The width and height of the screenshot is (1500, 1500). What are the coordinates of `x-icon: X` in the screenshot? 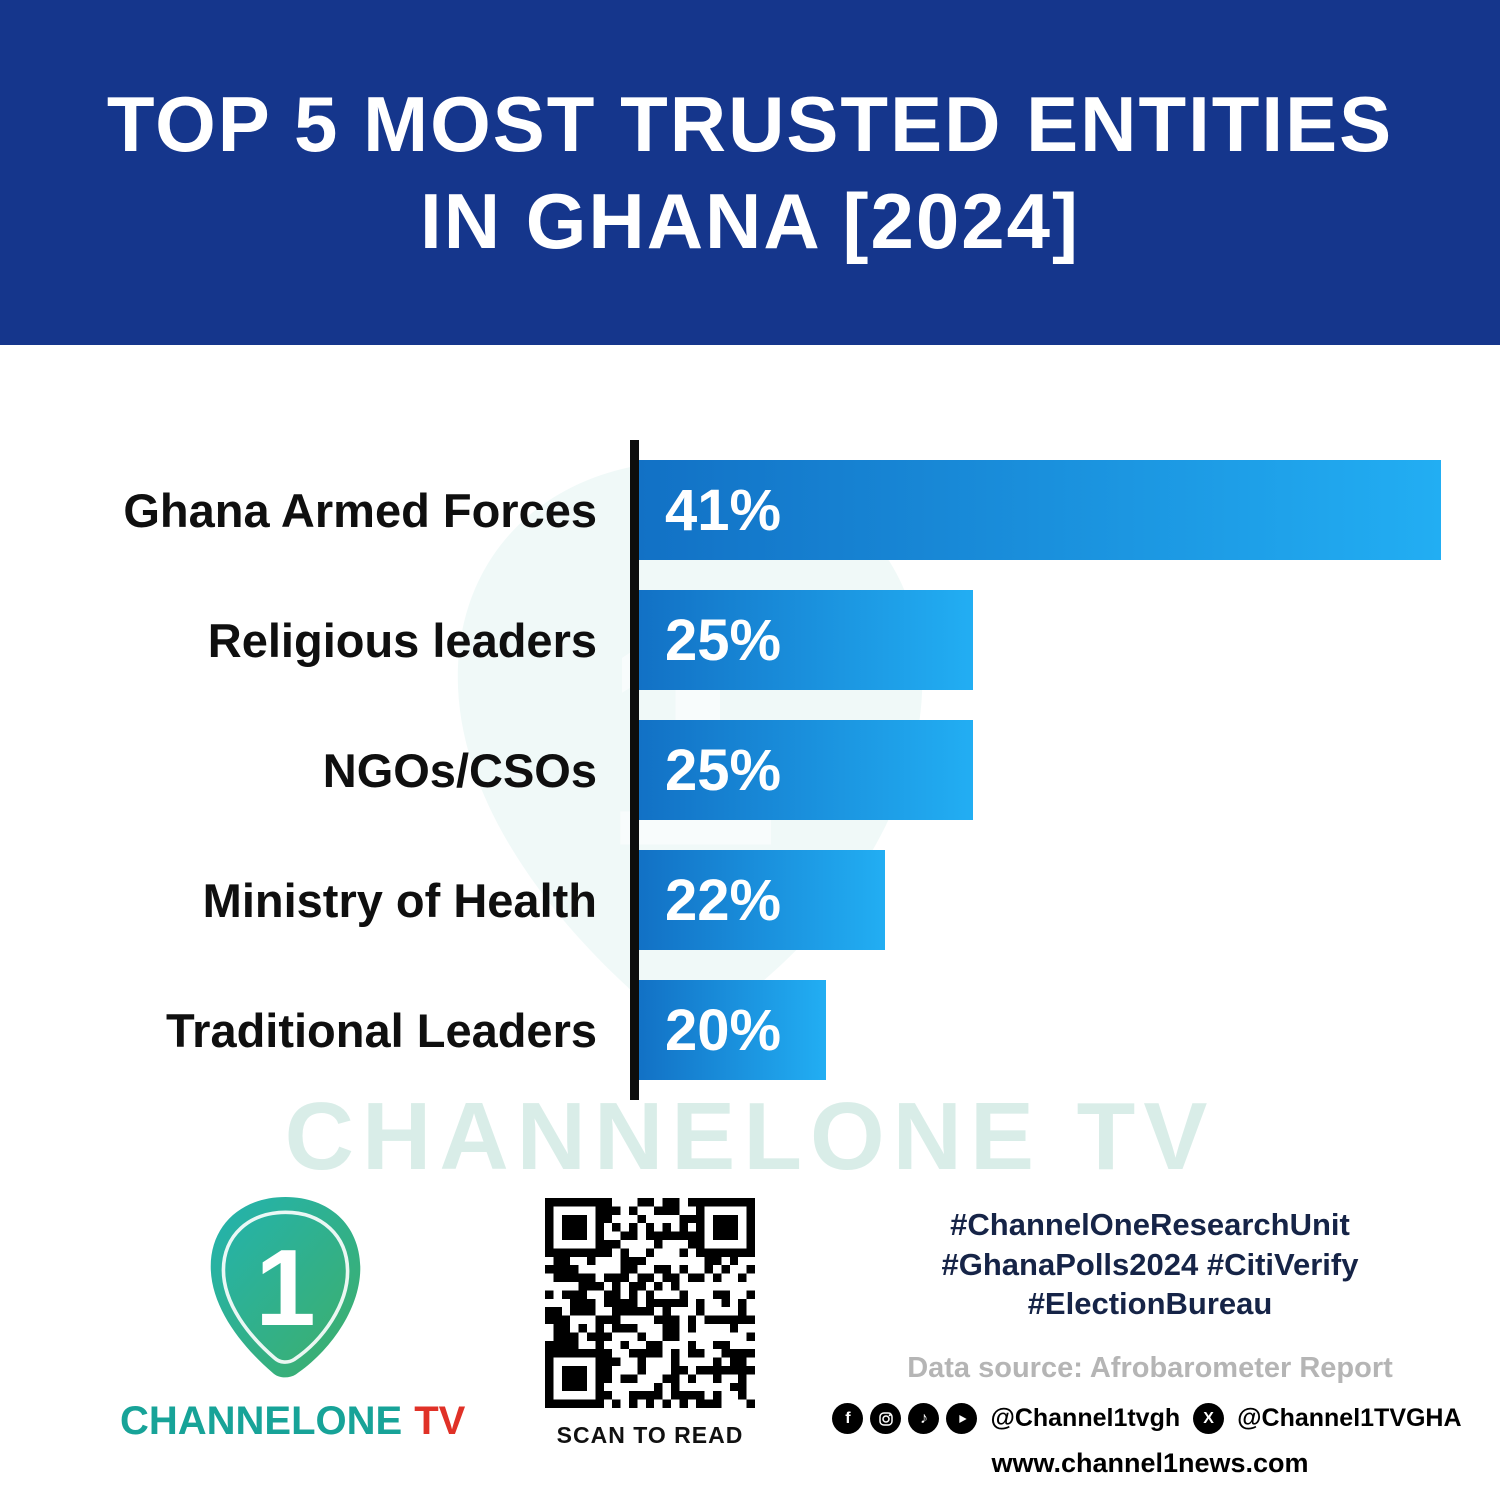 It's located at (1209, 1419).